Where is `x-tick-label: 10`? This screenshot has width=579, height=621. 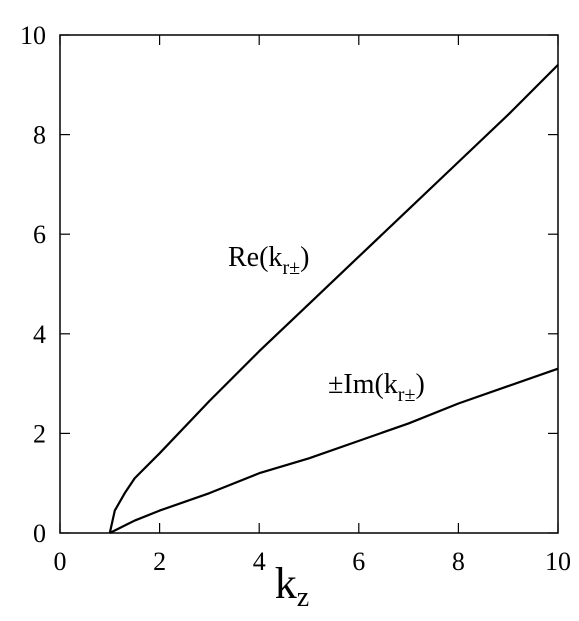
x-tick-label: 10 is located at coordinates (558, 561).